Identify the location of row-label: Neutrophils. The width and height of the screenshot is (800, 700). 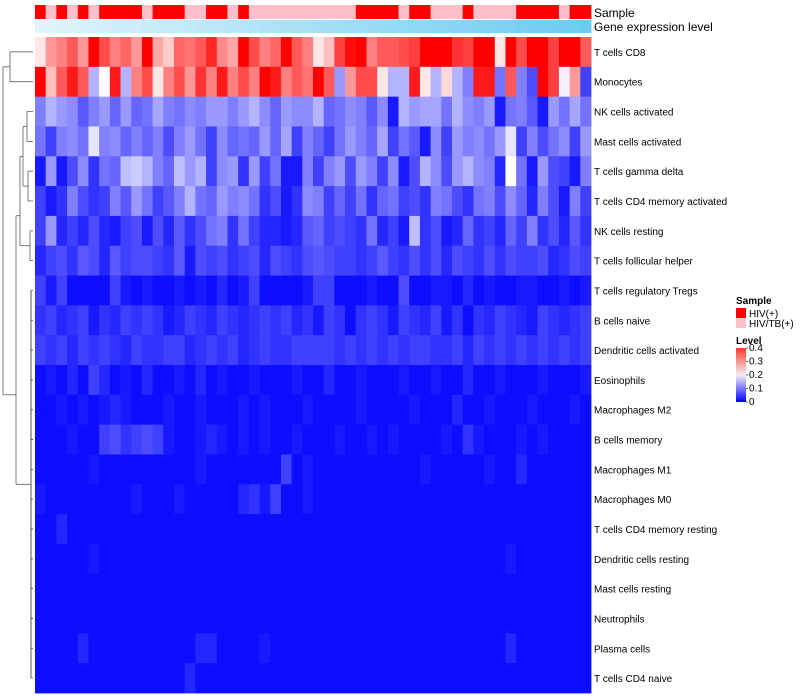
(619, 619).